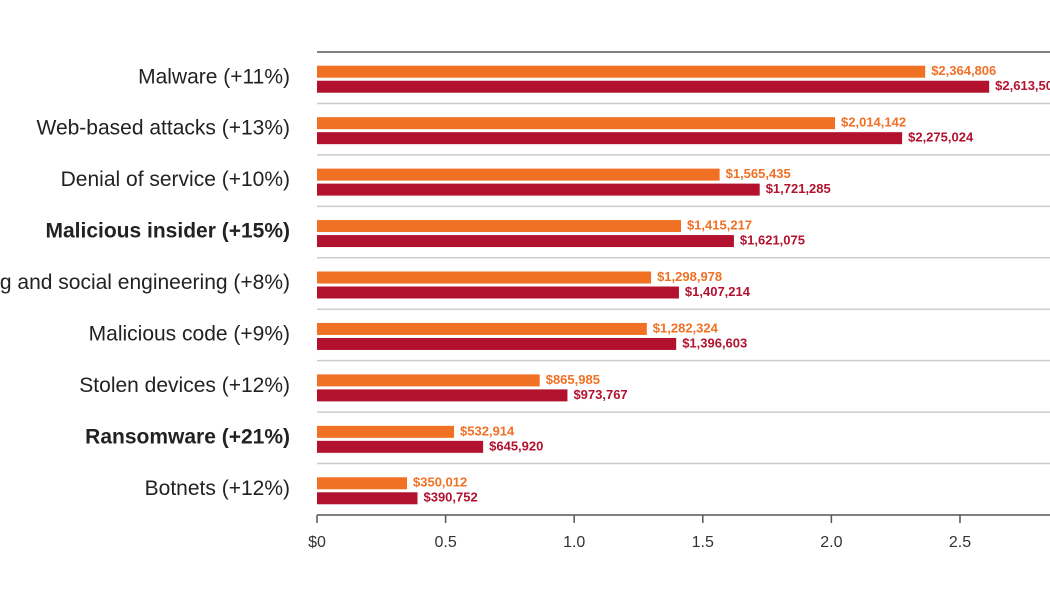 This screenshot has width=1050, height=600. I want to click on value-label: $2,014,142, so click(873, 122).